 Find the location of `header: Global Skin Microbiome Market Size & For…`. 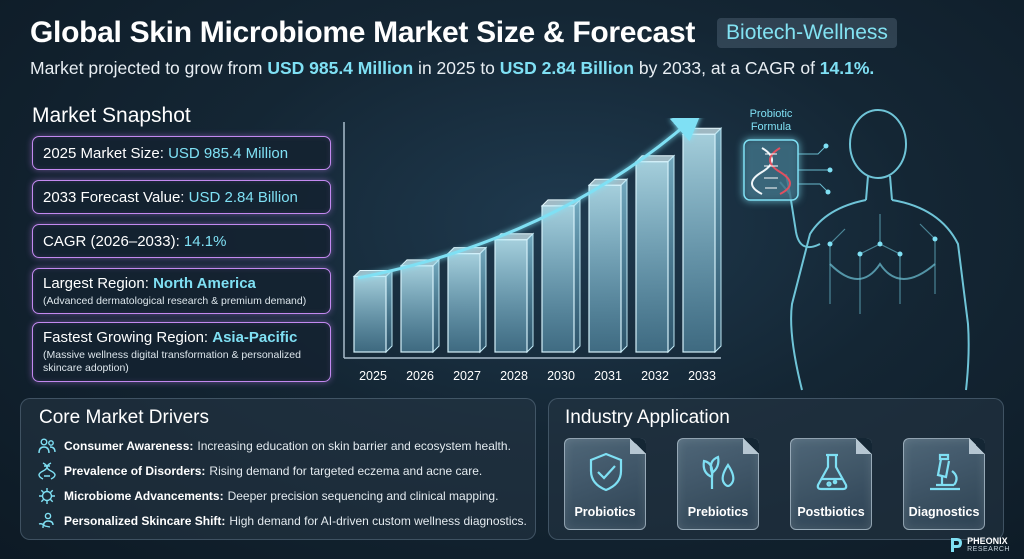

header: Global Skin Microbiome Market Size & For… is located at coordinates (463, 33).